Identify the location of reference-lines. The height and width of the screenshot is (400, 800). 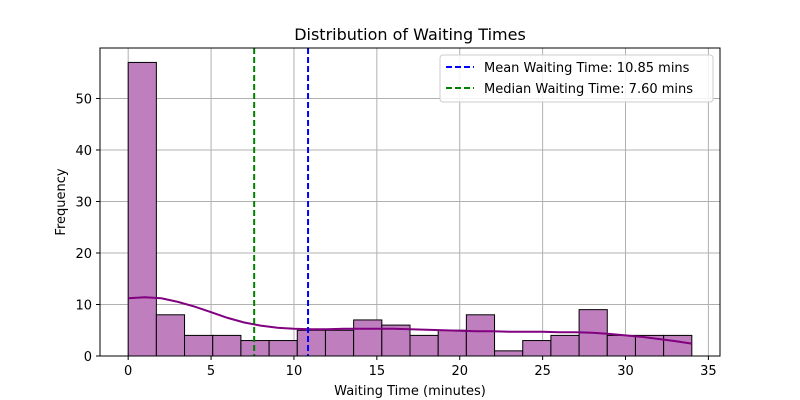
(281, 202).